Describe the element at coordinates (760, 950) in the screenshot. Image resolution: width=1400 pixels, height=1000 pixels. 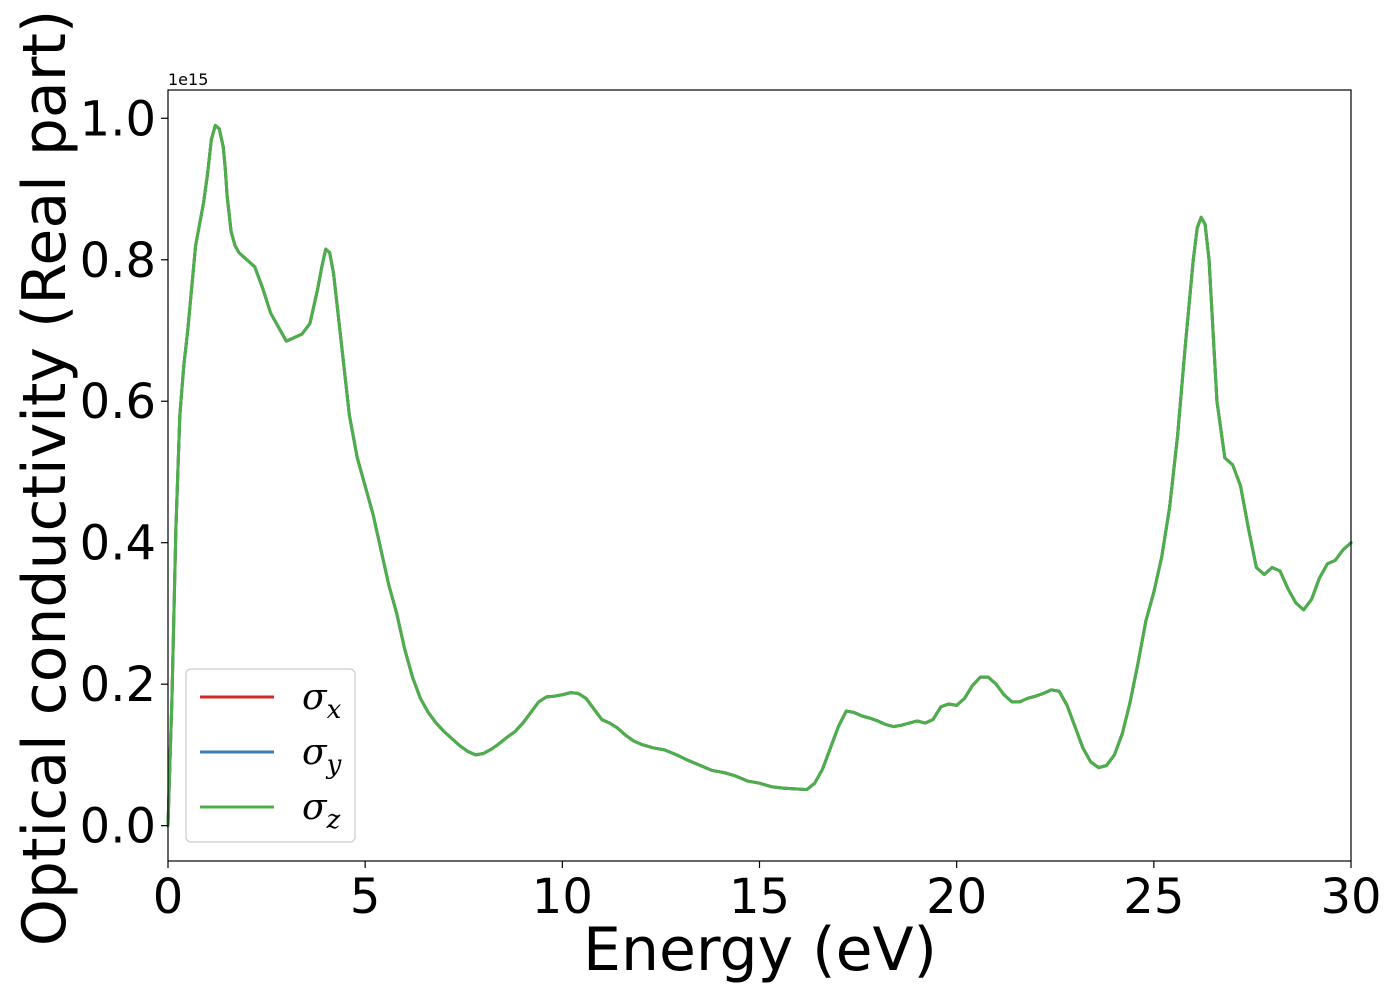
I see `x-axis-label: Energy (eV)` at that location.